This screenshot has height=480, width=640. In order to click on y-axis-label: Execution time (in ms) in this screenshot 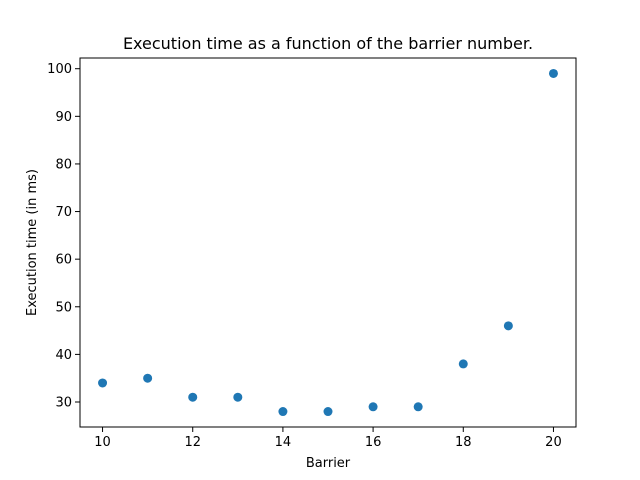, I will do `click(32, 242)`.